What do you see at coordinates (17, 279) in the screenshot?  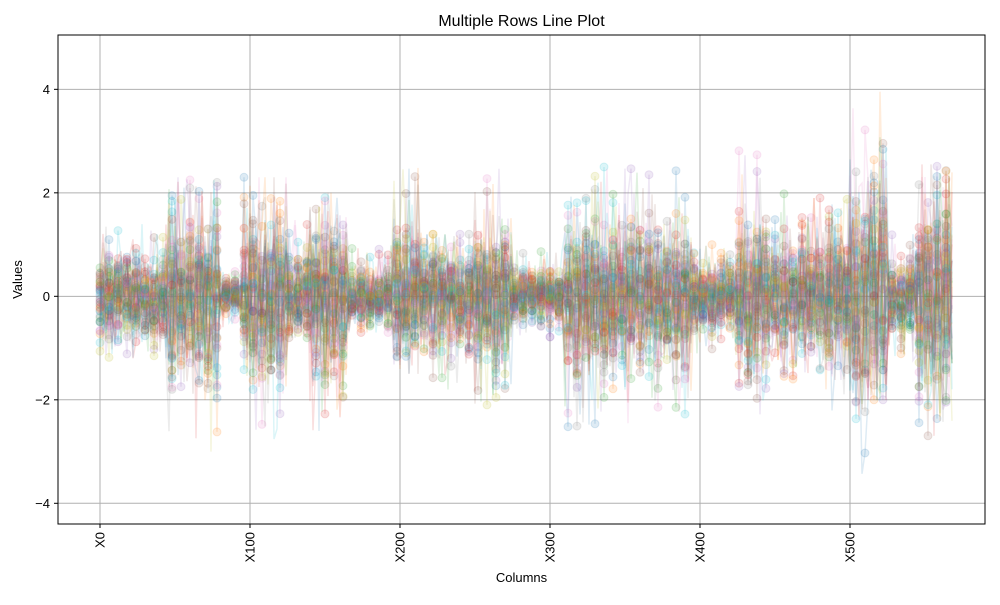 I see `y-axis-label: Values` at bounding box center [17, 279].